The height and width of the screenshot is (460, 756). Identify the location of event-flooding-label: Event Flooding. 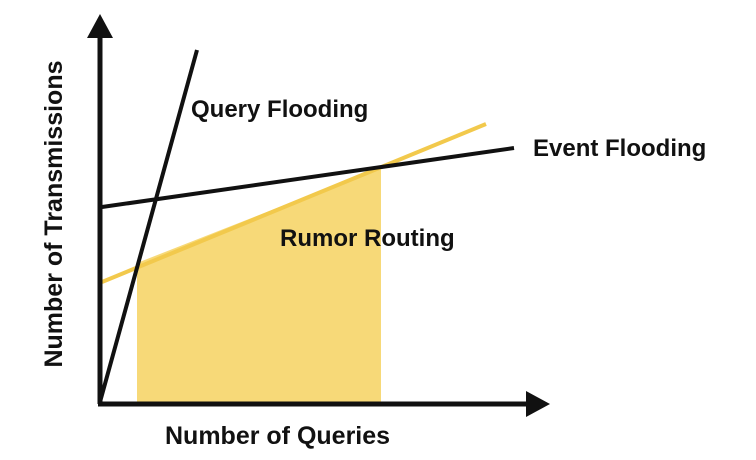
(619, 148).